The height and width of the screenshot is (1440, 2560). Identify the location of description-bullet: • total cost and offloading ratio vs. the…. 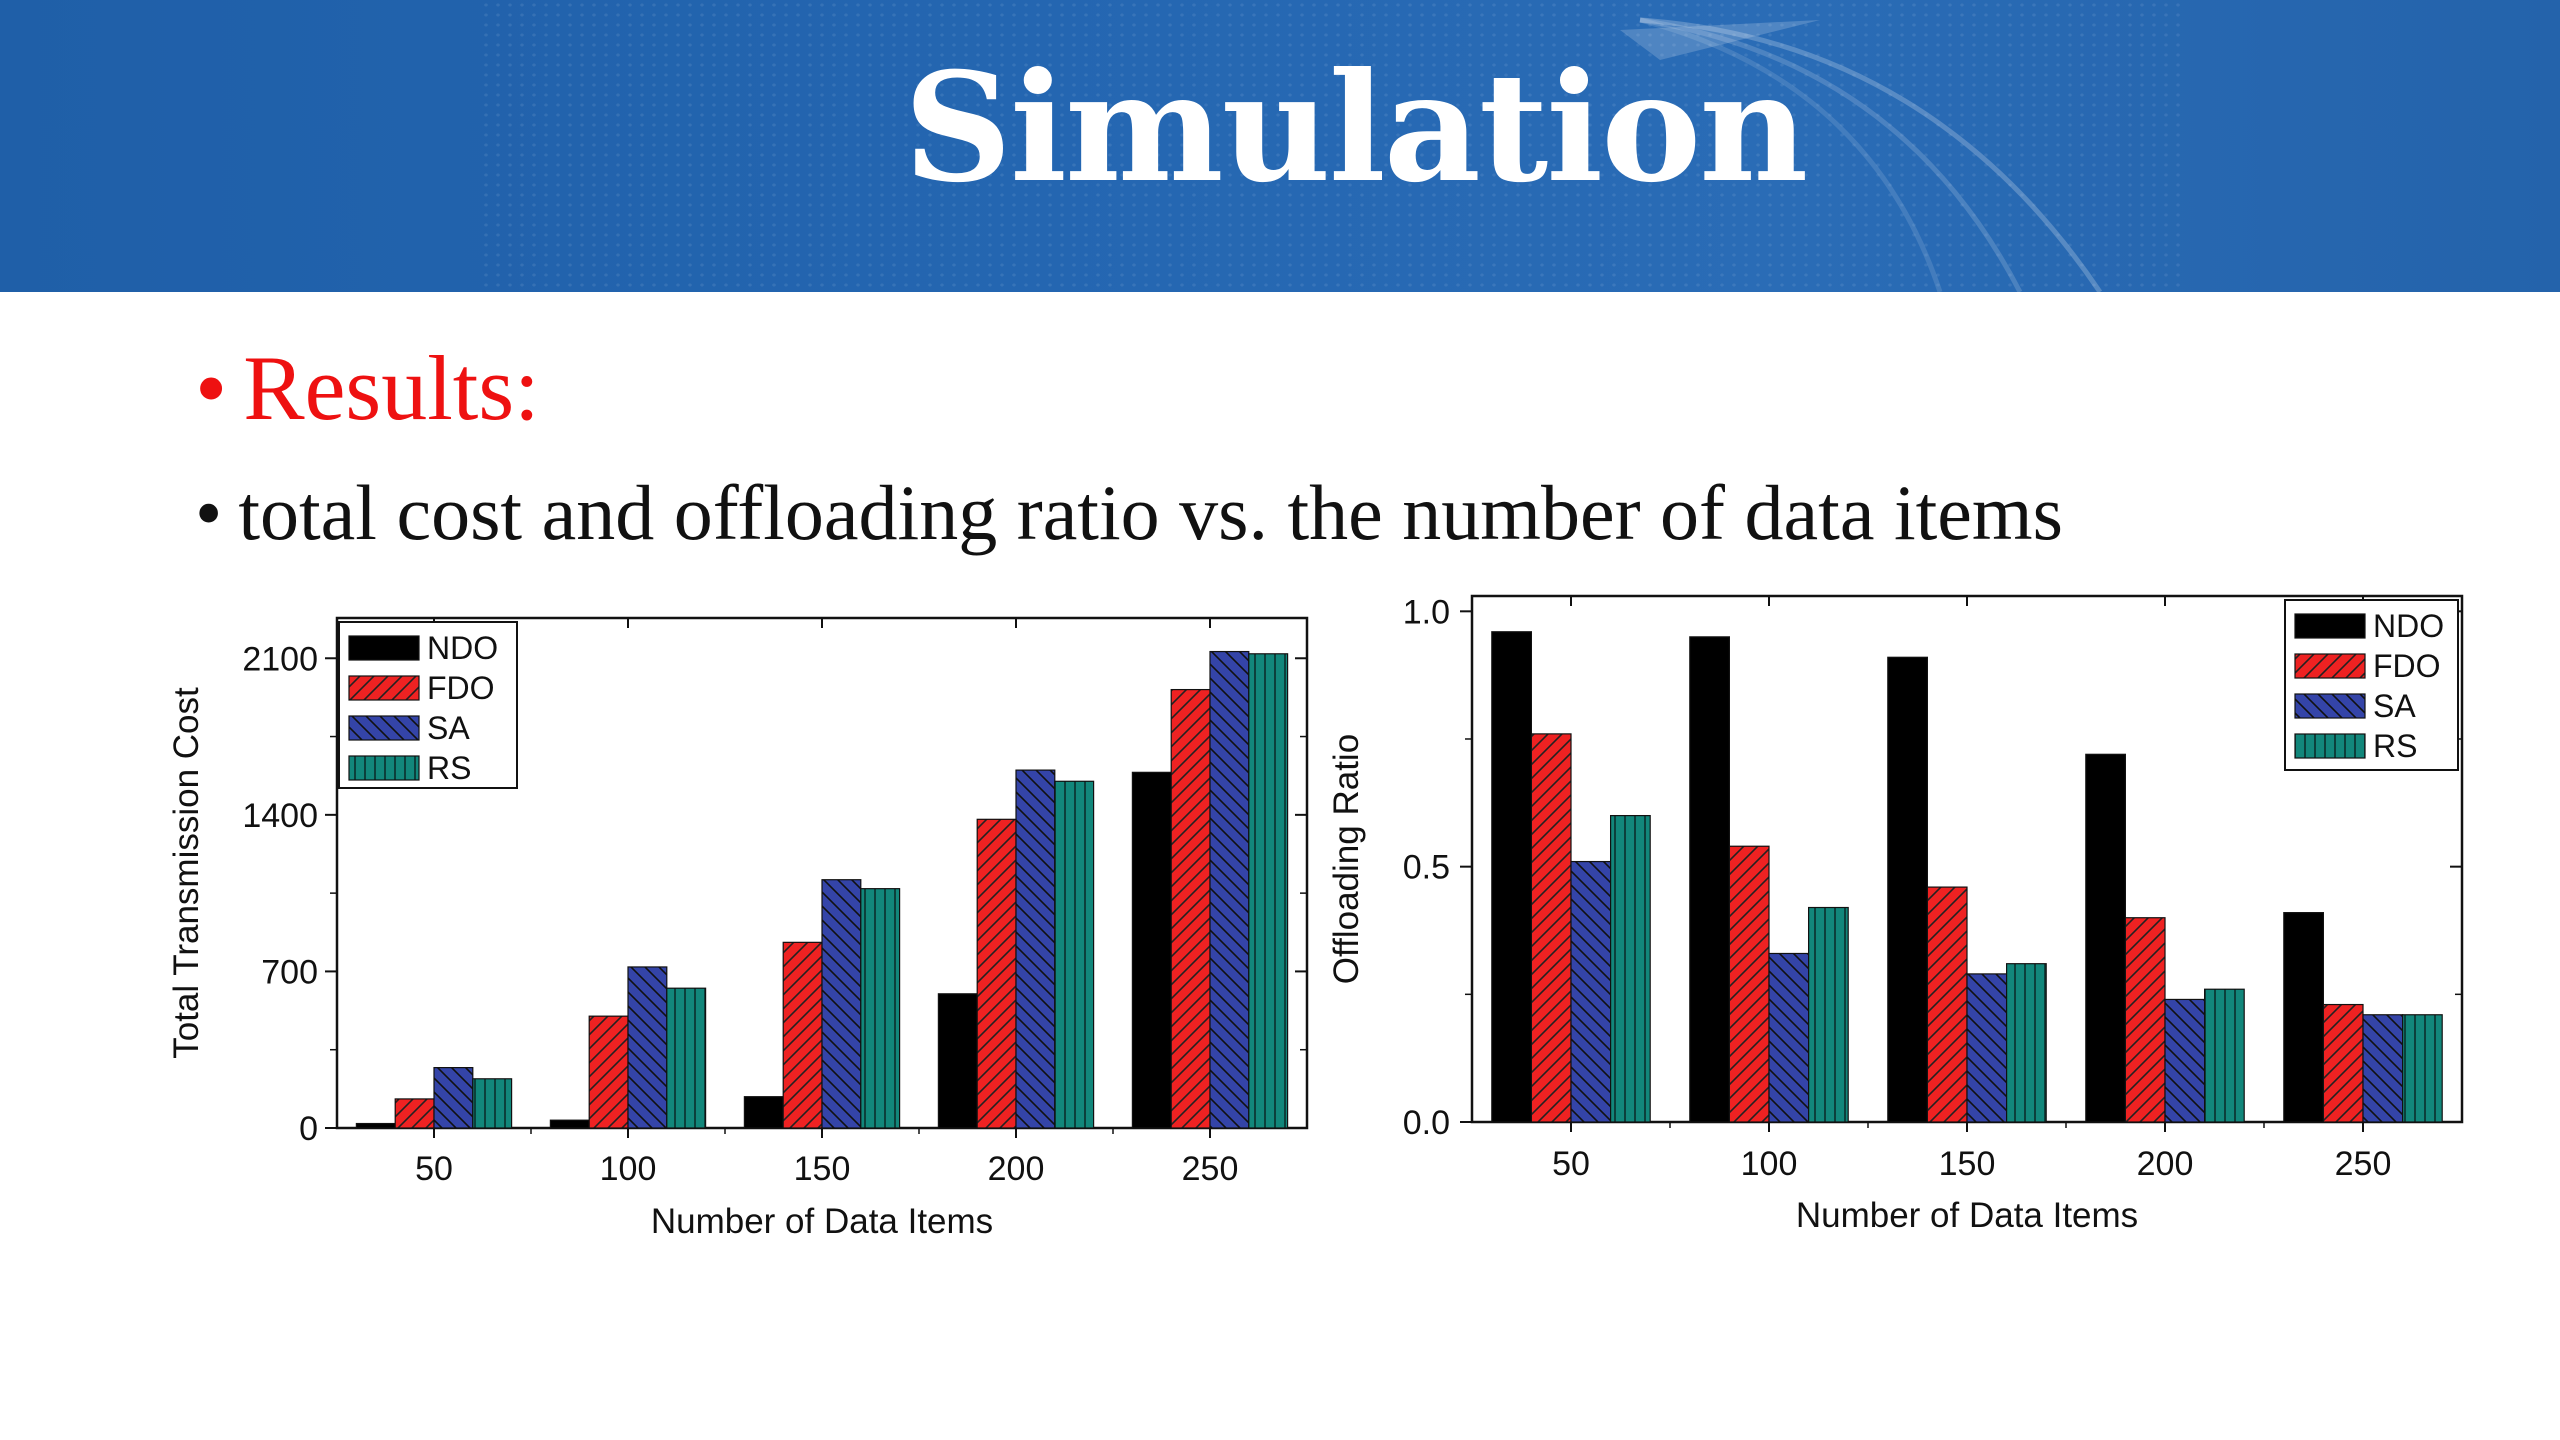
(1129, 513).